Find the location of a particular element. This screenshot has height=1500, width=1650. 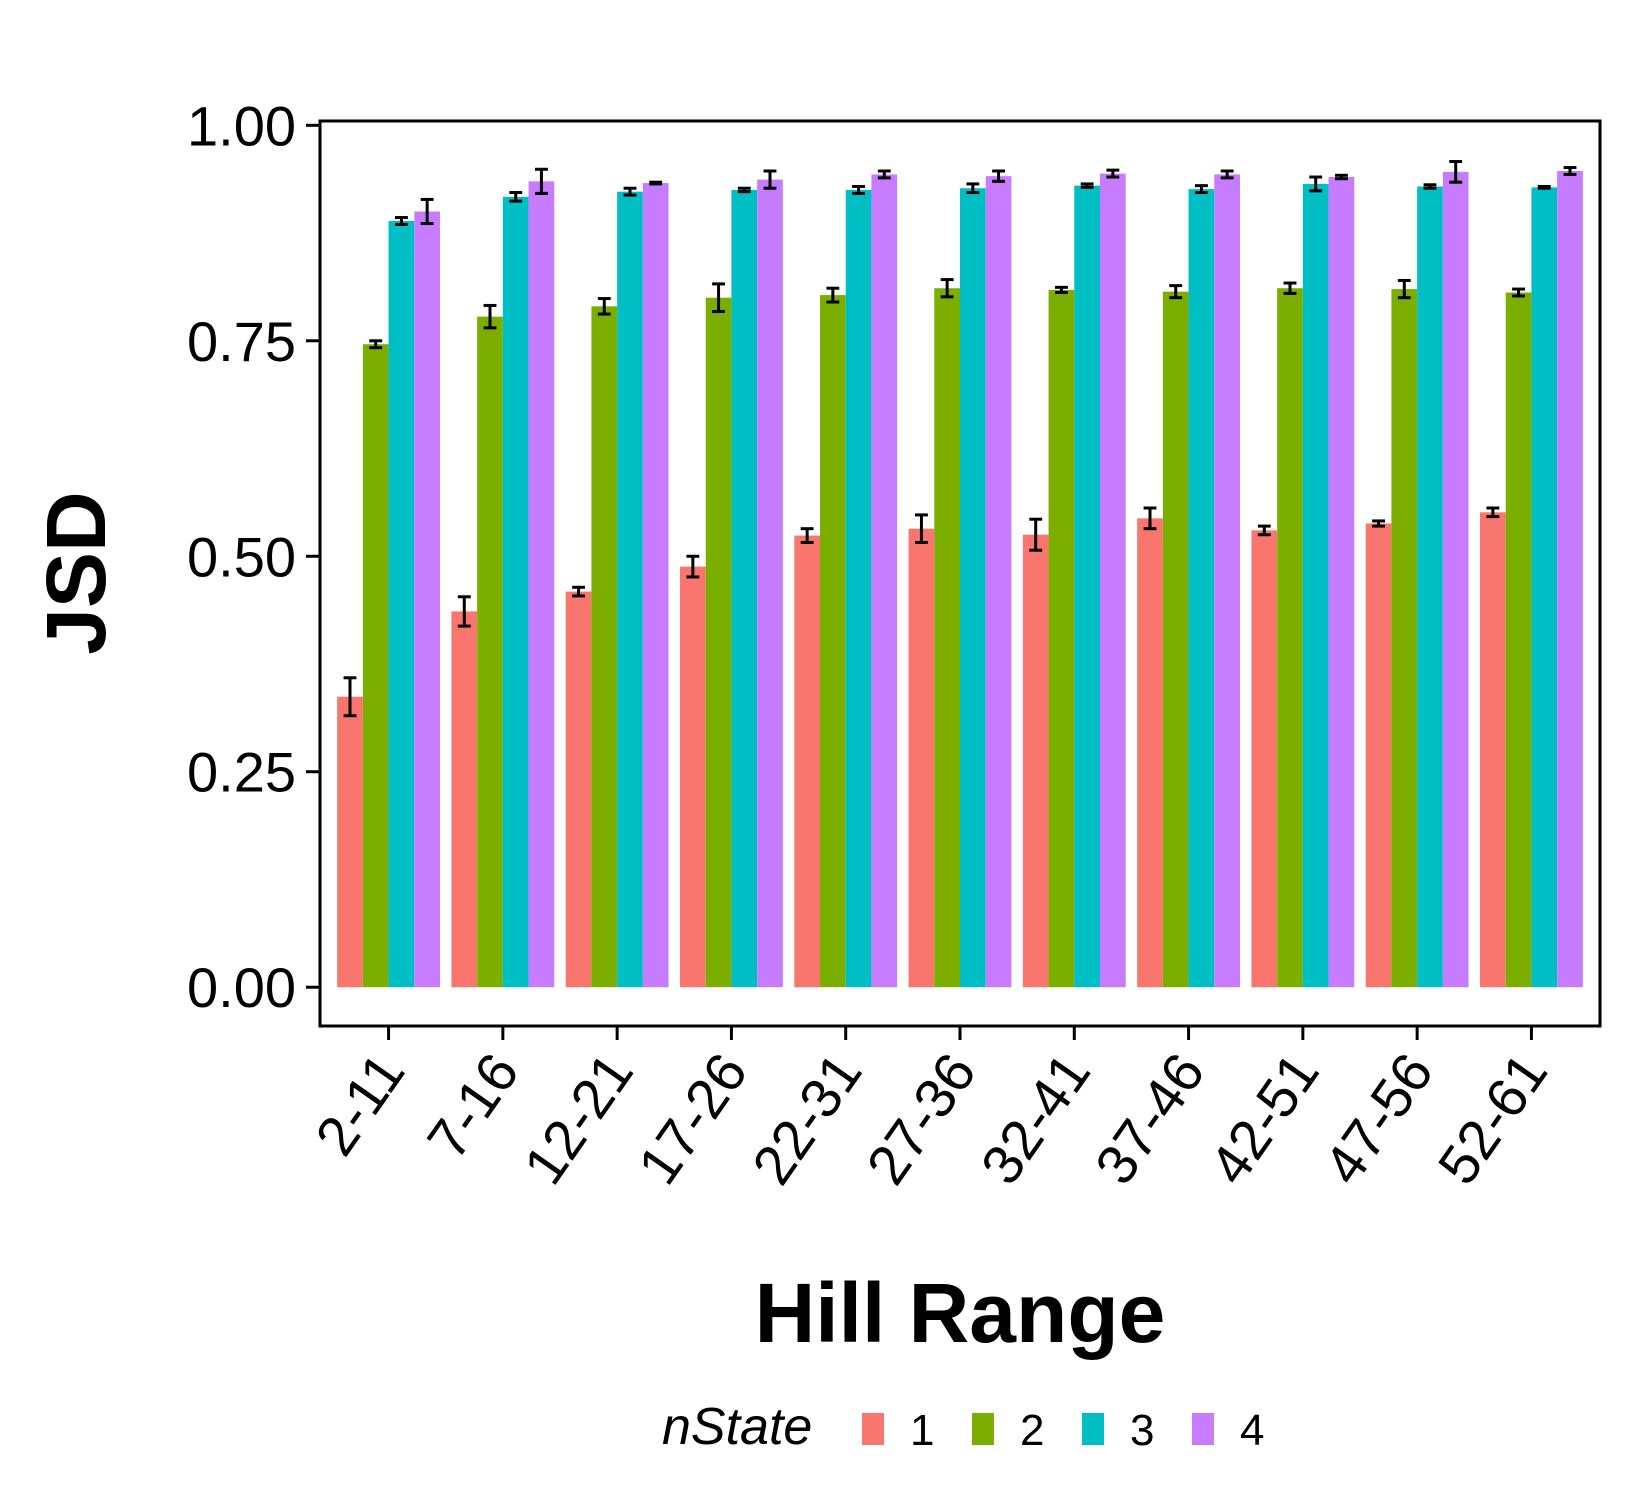

x-axis-title: Hill Range is located at coordinates (960, 1313).